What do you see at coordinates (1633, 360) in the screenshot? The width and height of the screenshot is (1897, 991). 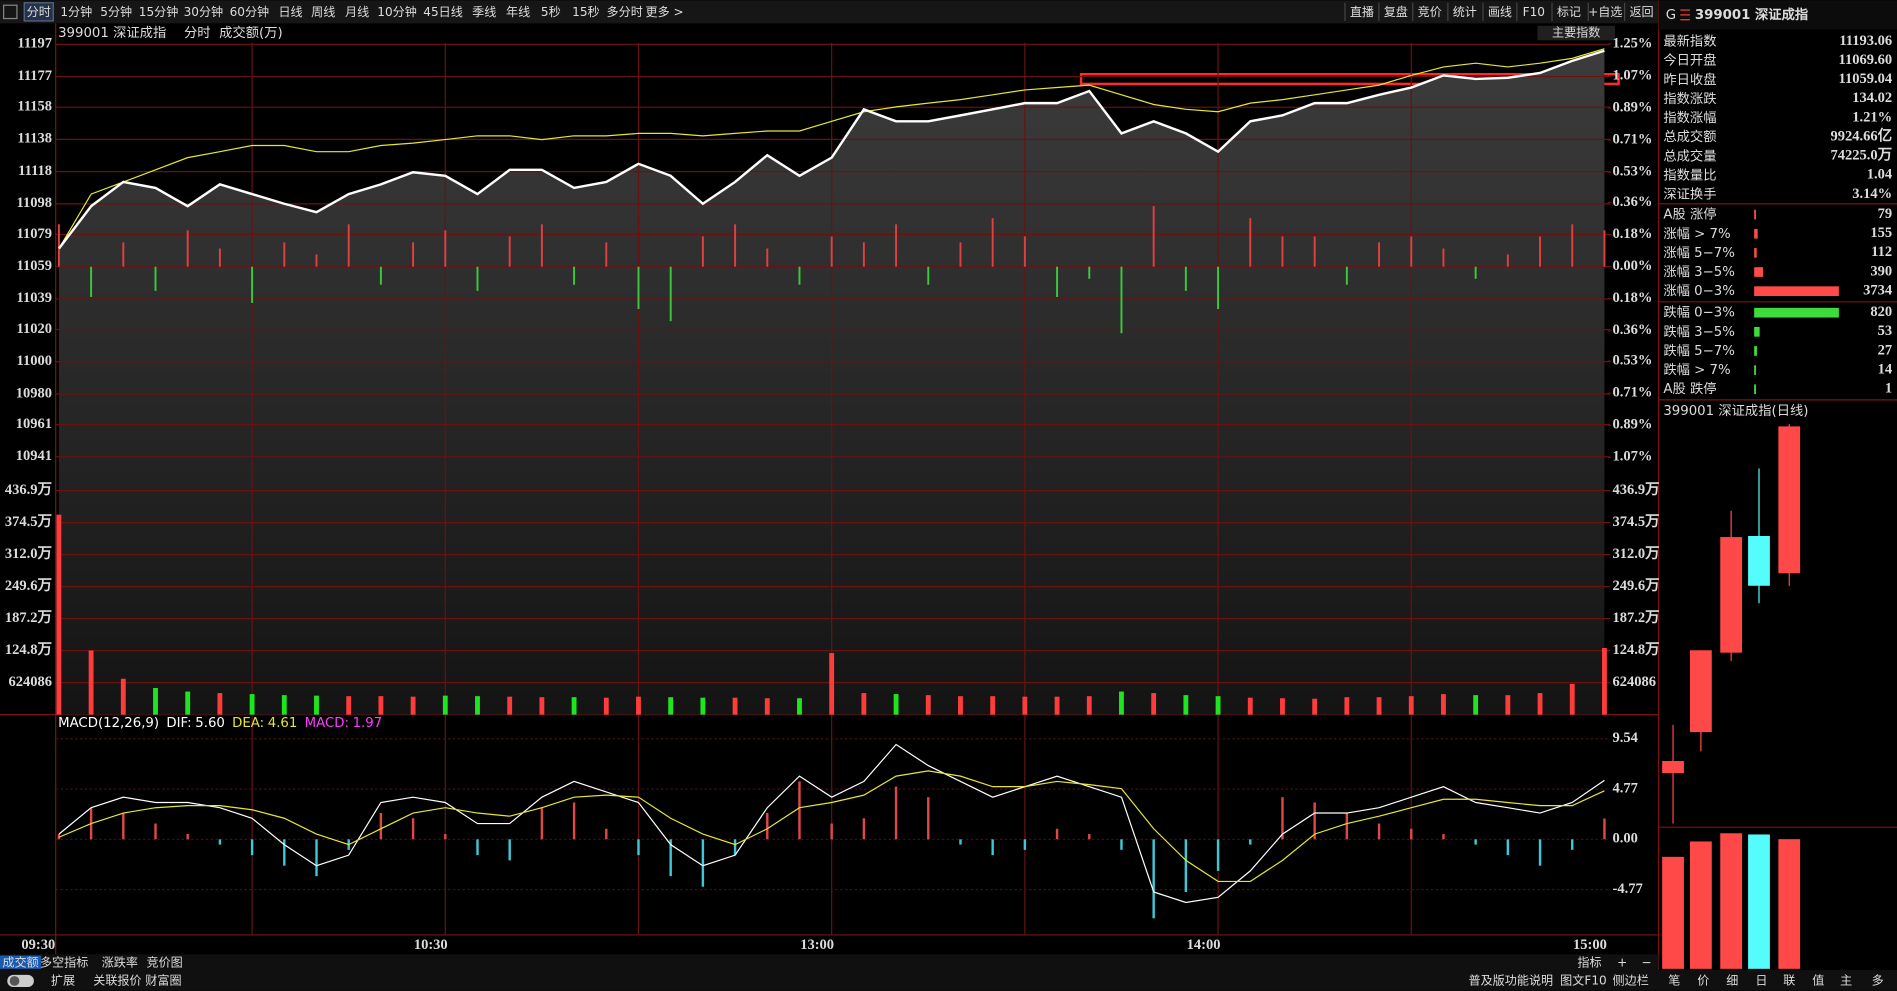 I see `y2-tick-label: 0.53%` at bounding box center [1633, 360].